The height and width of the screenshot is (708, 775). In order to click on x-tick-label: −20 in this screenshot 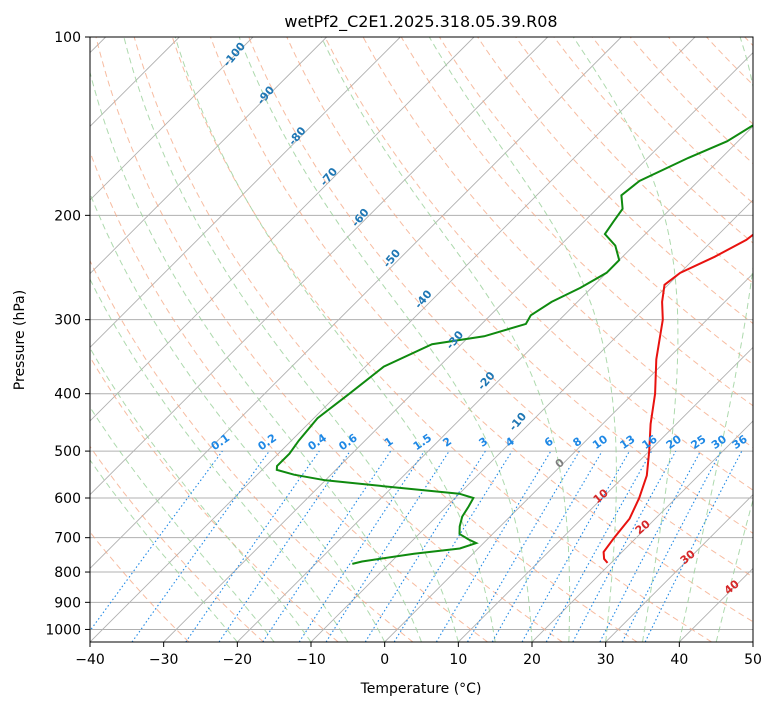, I will do `click(238, 660)`.